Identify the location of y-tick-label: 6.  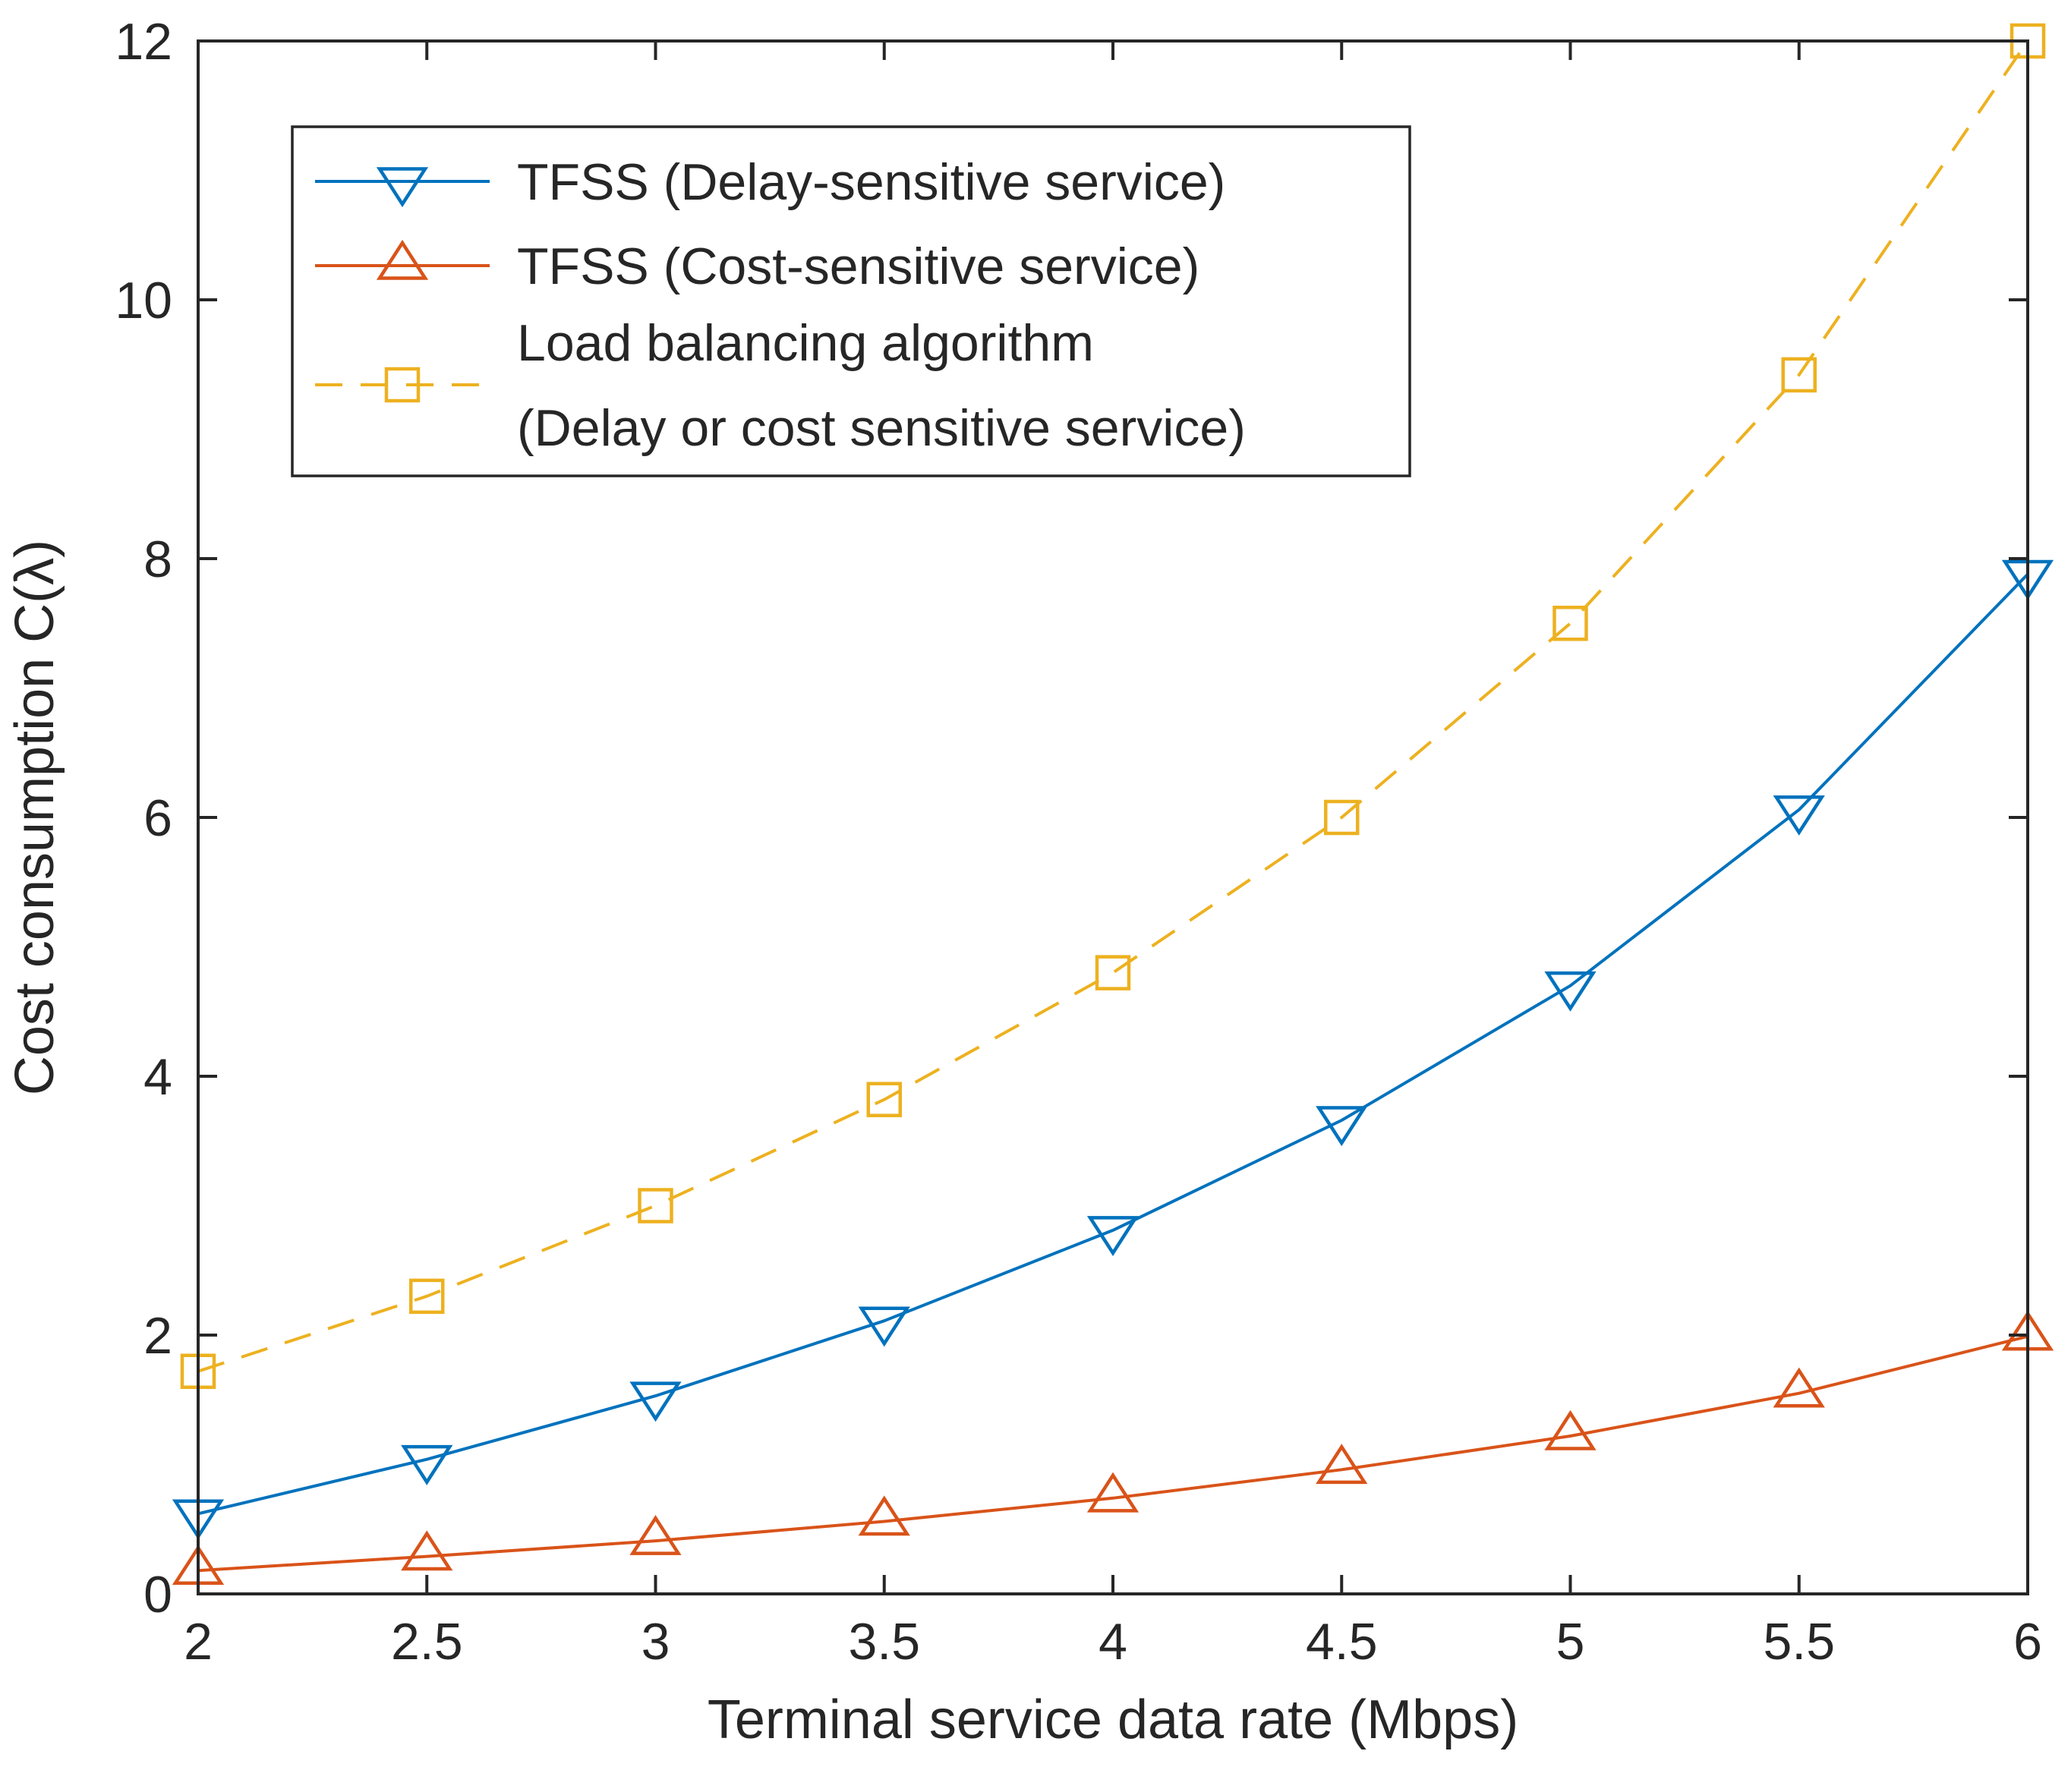
(158, 818).